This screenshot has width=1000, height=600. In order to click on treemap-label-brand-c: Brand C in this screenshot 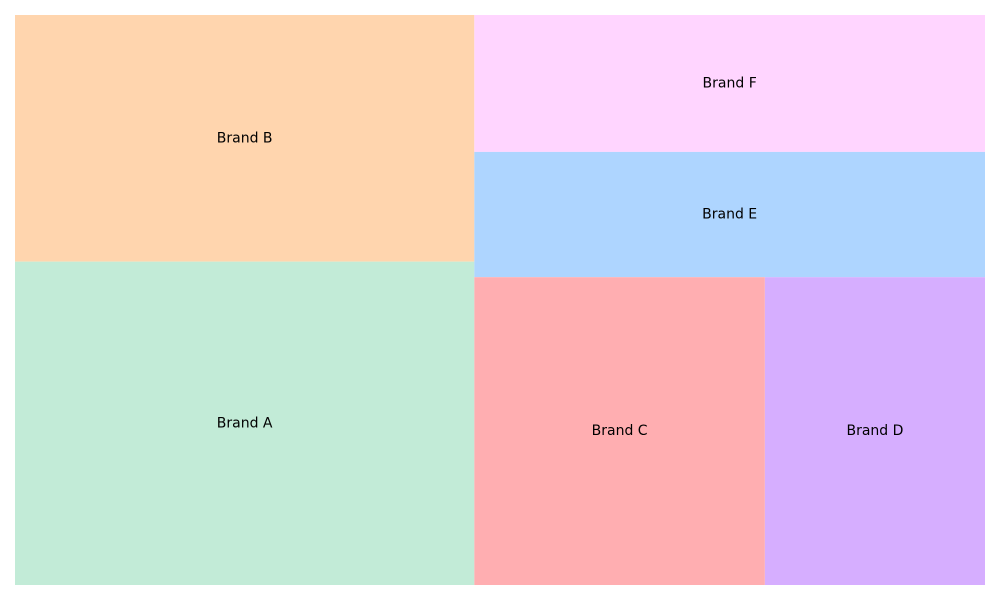, I will do `click(620, 431)`.